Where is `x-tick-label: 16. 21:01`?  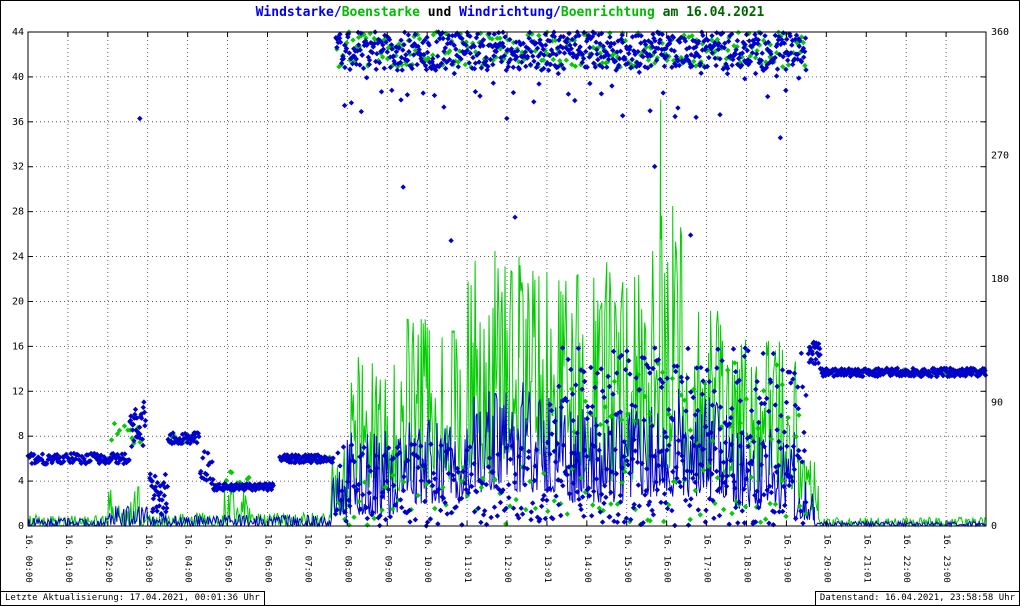
x-tick-label: 16. 21:01 is located at coordinates (866, 558).